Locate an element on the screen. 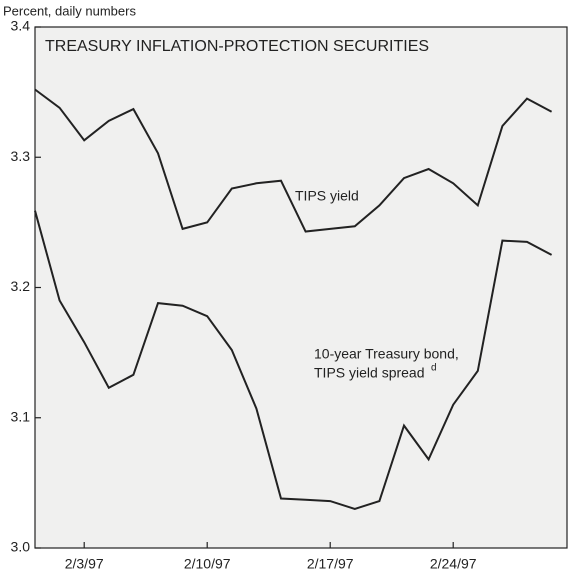 This screenshot has height=580, width=568. annotation: TIPS yield spread is located at coordinates (369, 373).